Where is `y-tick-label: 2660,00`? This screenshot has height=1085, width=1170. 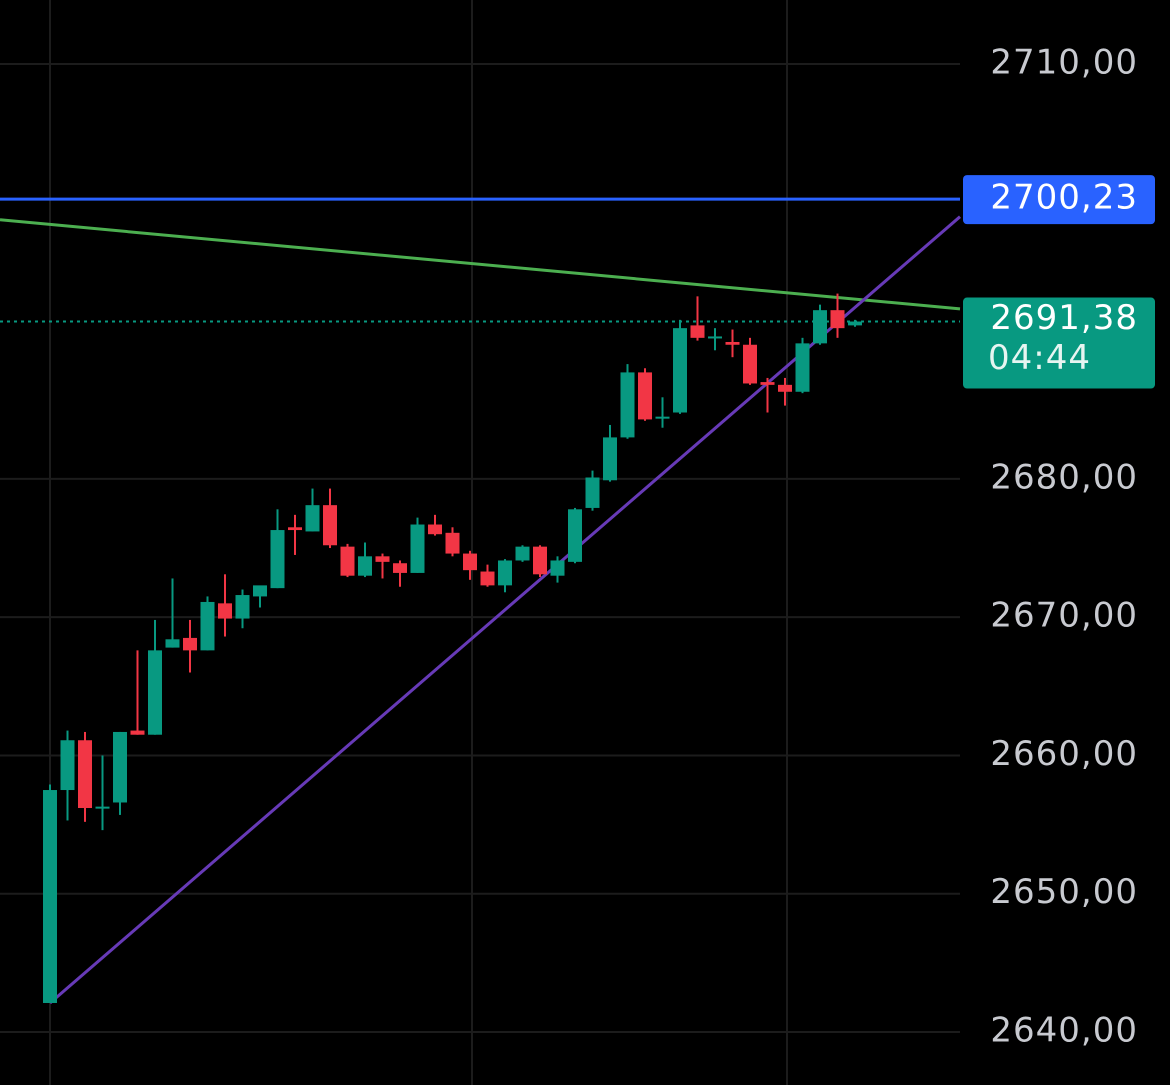 y-tick-label: 2660,00 is located at coordinates (1064, 754).